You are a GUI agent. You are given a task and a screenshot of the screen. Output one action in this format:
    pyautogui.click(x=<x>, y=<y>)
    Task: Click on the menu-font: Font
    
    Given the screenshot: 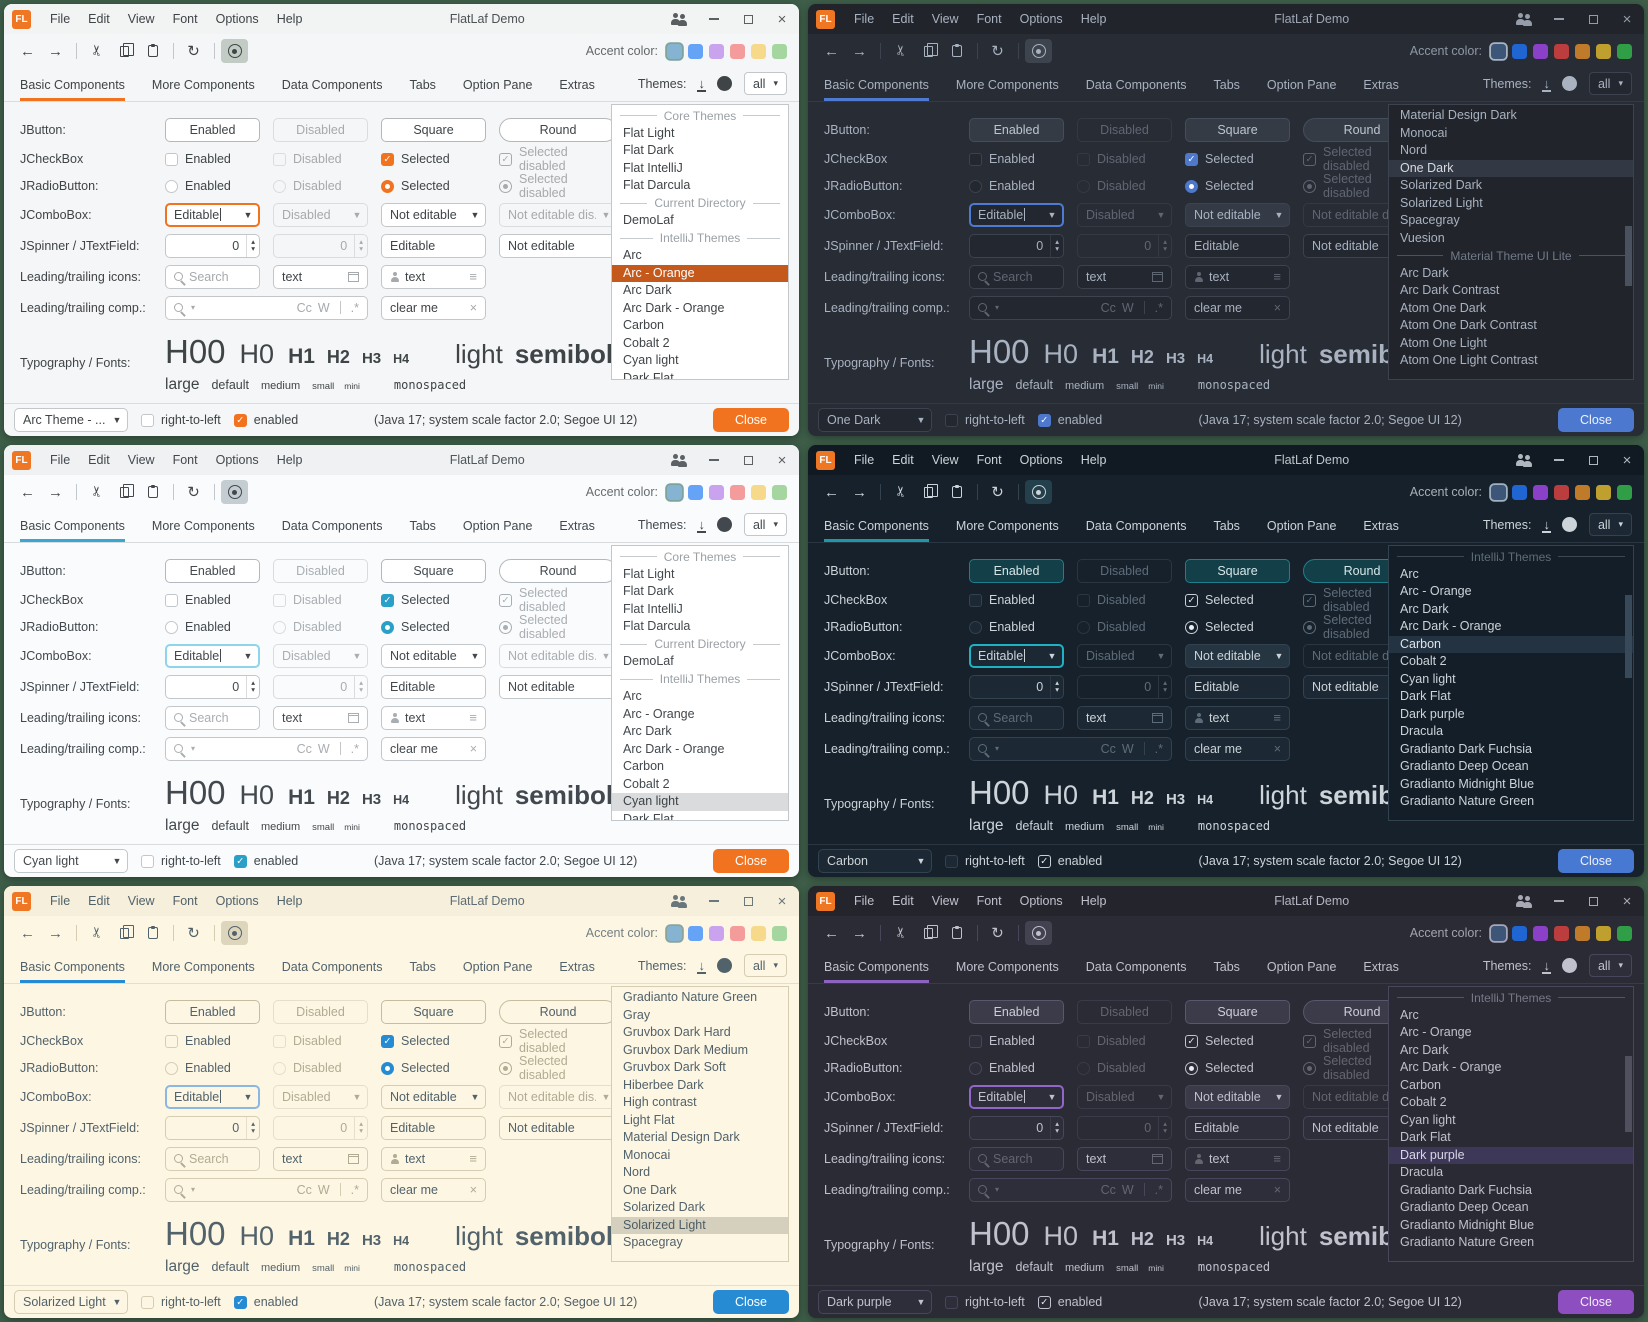 What is the action you would take?
    pyautogui.click(x=185, y=460)
    